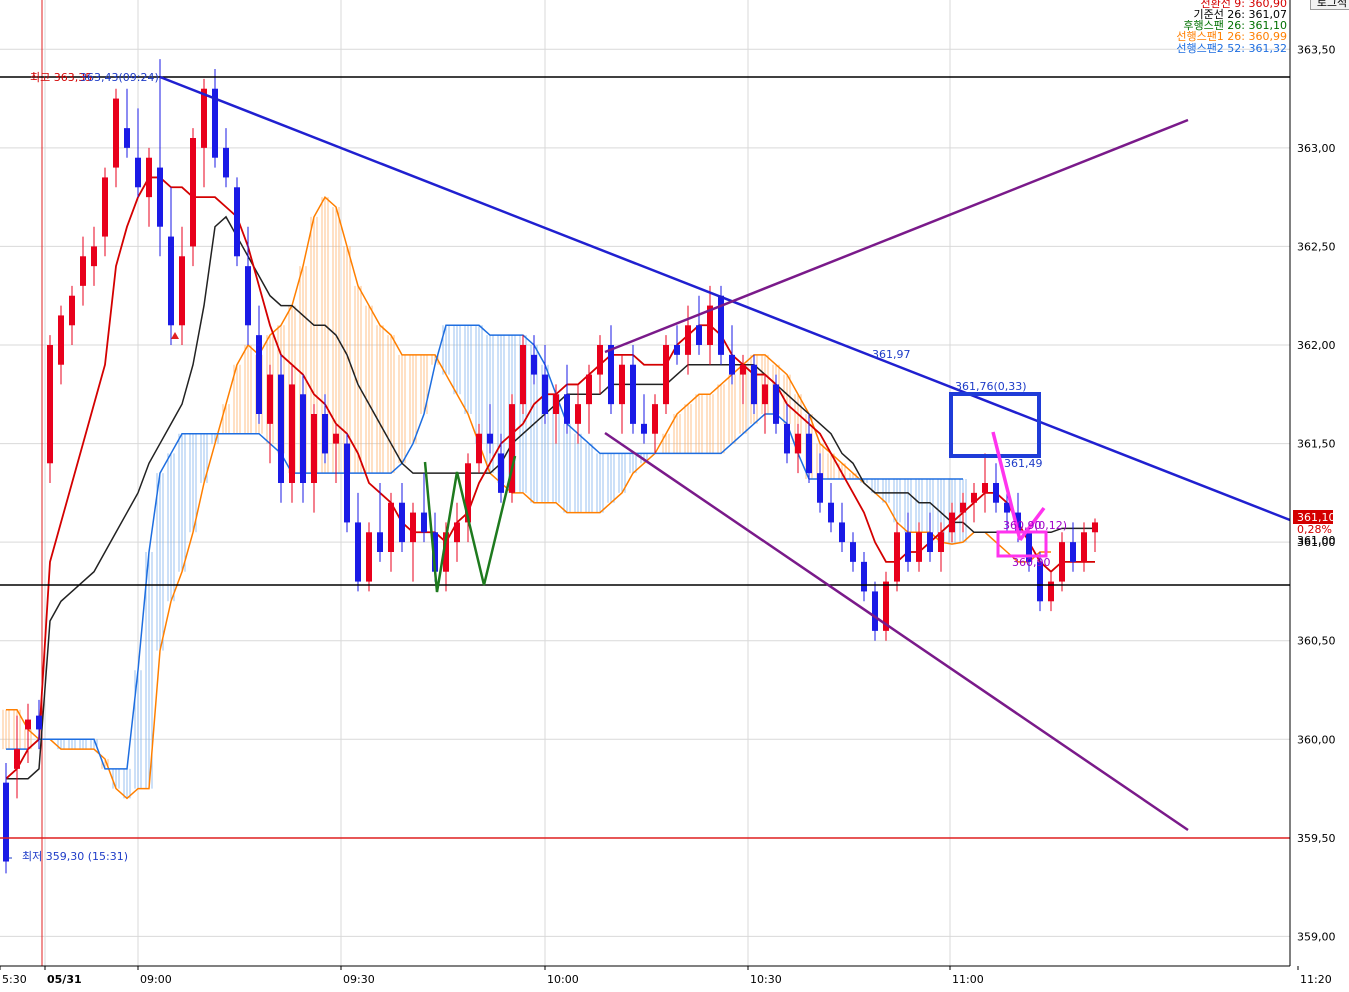  I want to click on x-tick-label: 11:20, so click(1316, 979).